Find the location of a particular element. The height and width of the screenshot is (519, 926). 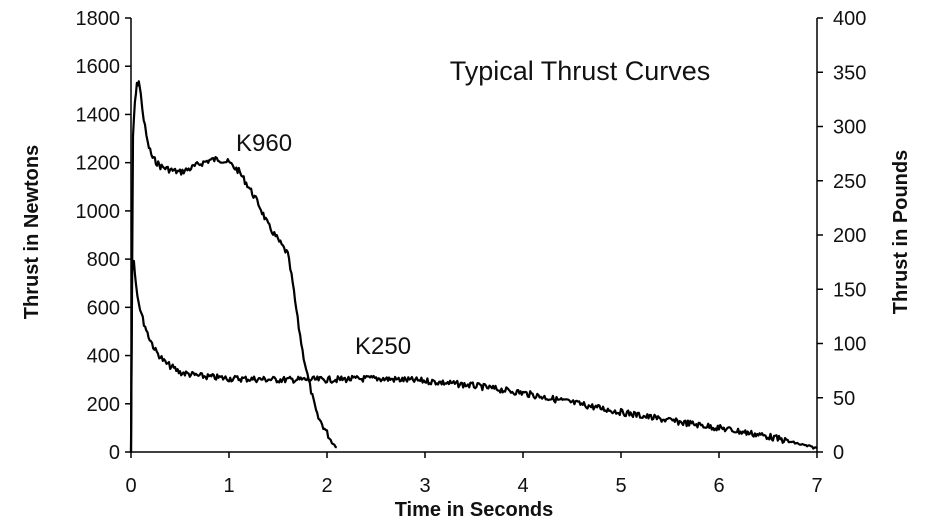

left-y-tick-label: 800 is located at coordinates (103, 260).